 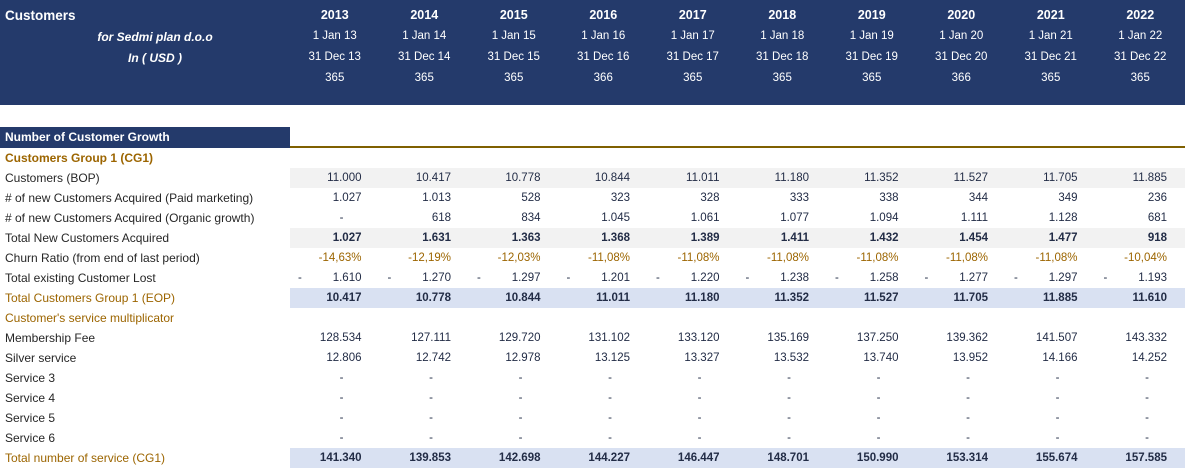 What do you see at coordinates (794, 218) in the screenshot?
I see `cell: 1.077` at bounding box center [794, 218].